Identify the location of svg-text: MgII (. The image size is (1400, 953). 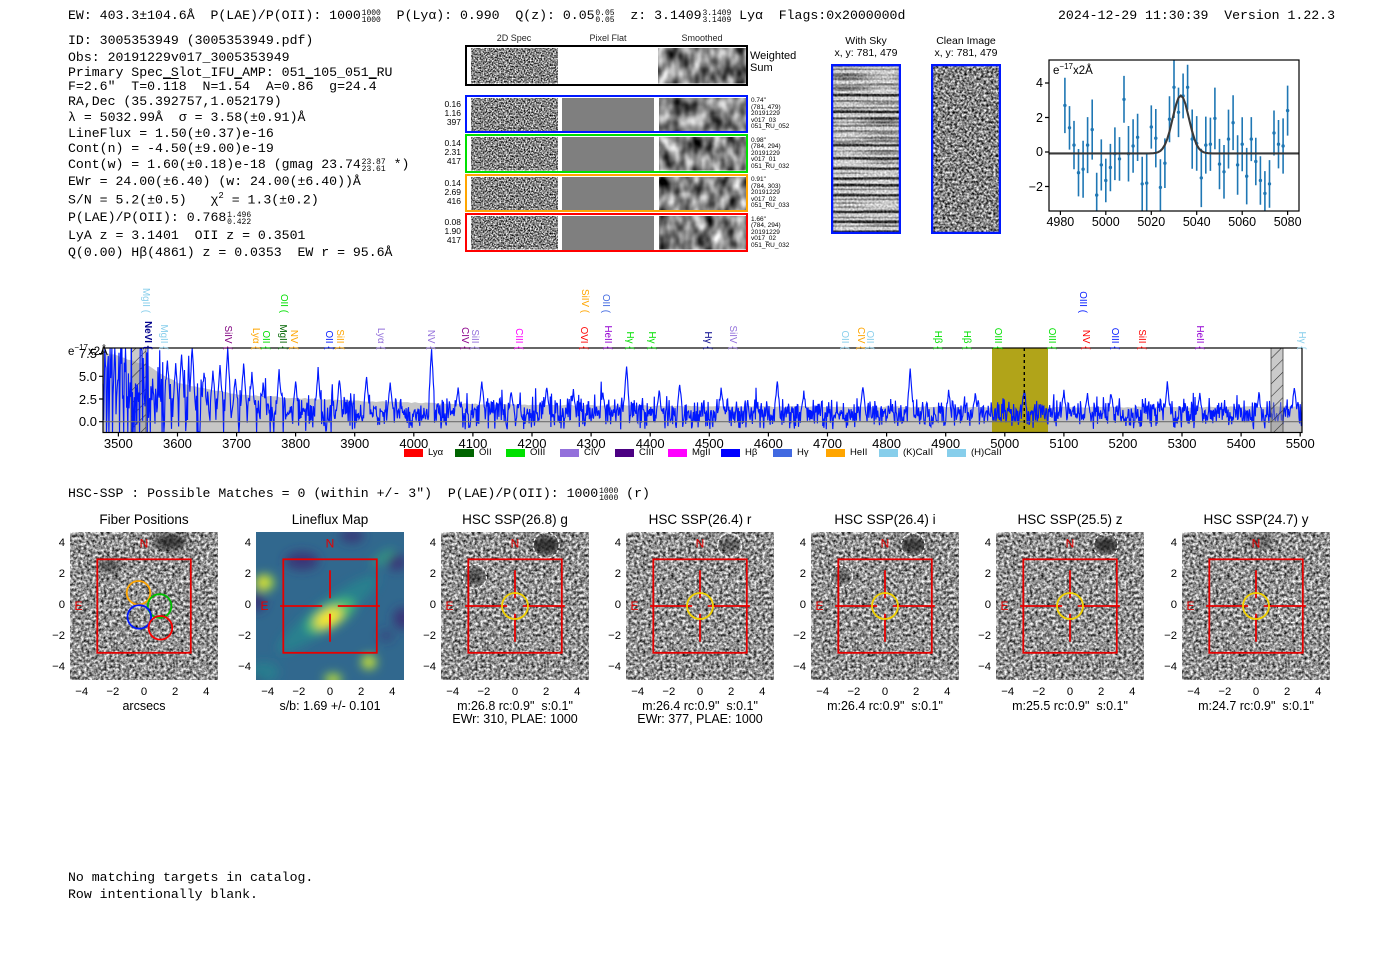
(145, 301).